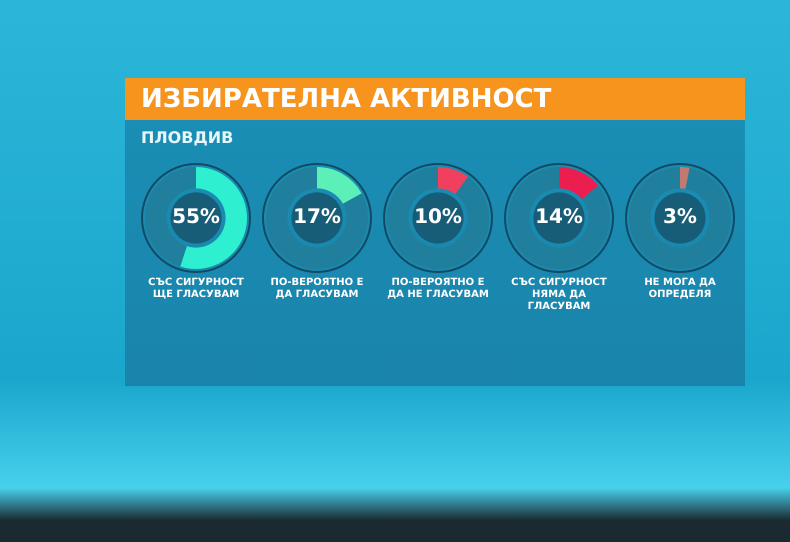  I want to click on text: ПО-ВЕРОЯТНО Е ДА НЕ ГЛАСУВАМ, so click(438, 288).